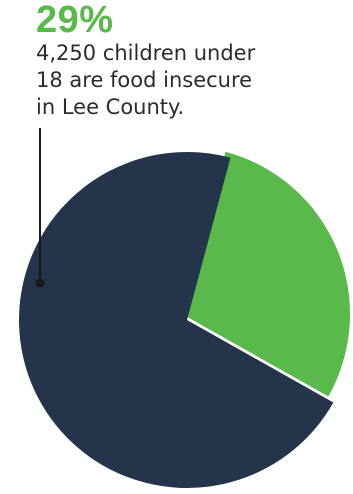  Describe the element at coordinates (146, 53) in the screenshot. I see `caption-line: 4,250 children under` at that location.